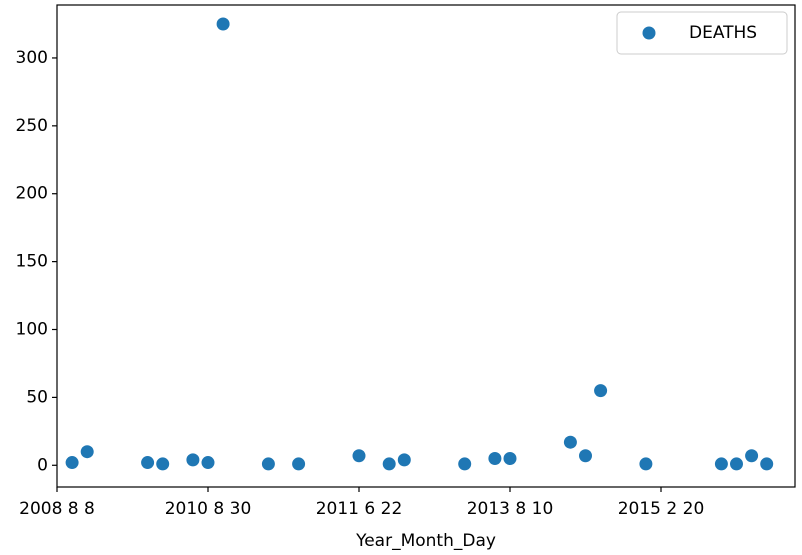 The height and width of the screenshot is (555, 802). I want to click on legend-marker, so click(649, 33).